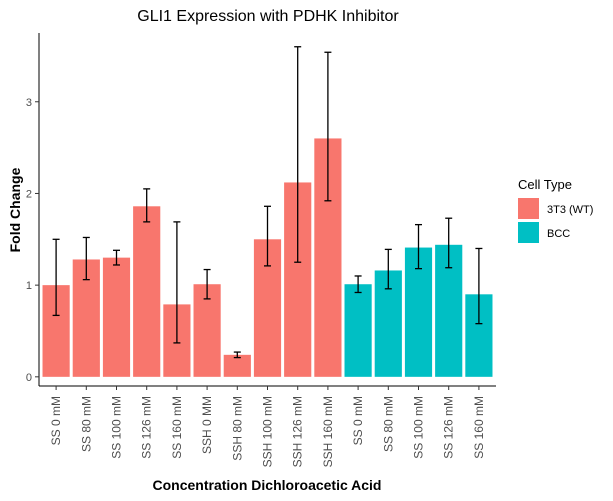 This screenshot has height=501, width=613. Describe the element at coordinates (207, 425) in the screenshot. I see `x-tick-label: SSH 0 MM` at that location.